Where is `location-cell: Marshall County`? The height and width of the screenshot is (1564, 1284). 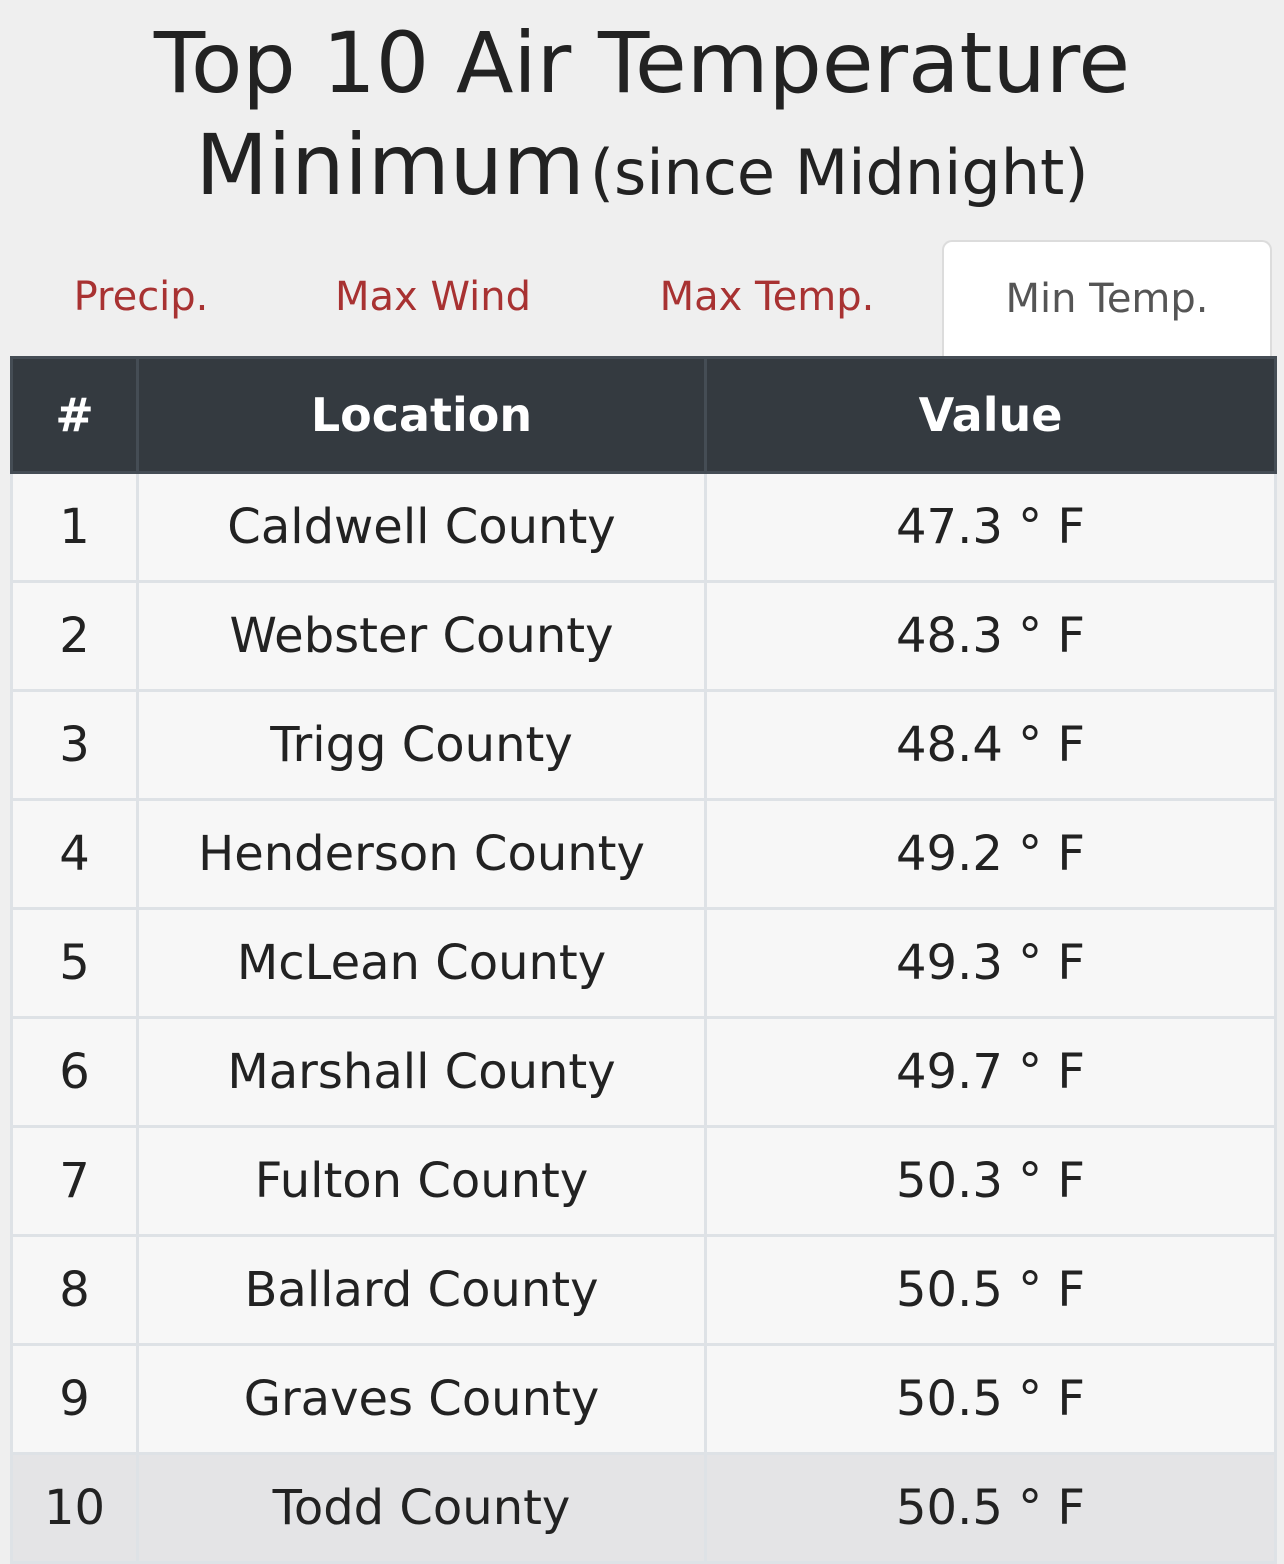
location-cell: Marshall County is located at coordinates (421, 1072).